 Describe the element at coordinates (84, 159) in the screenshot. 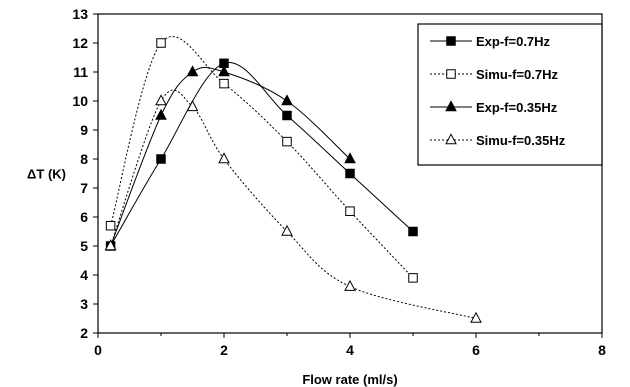

I see `y-tick-label: 8` at that location.